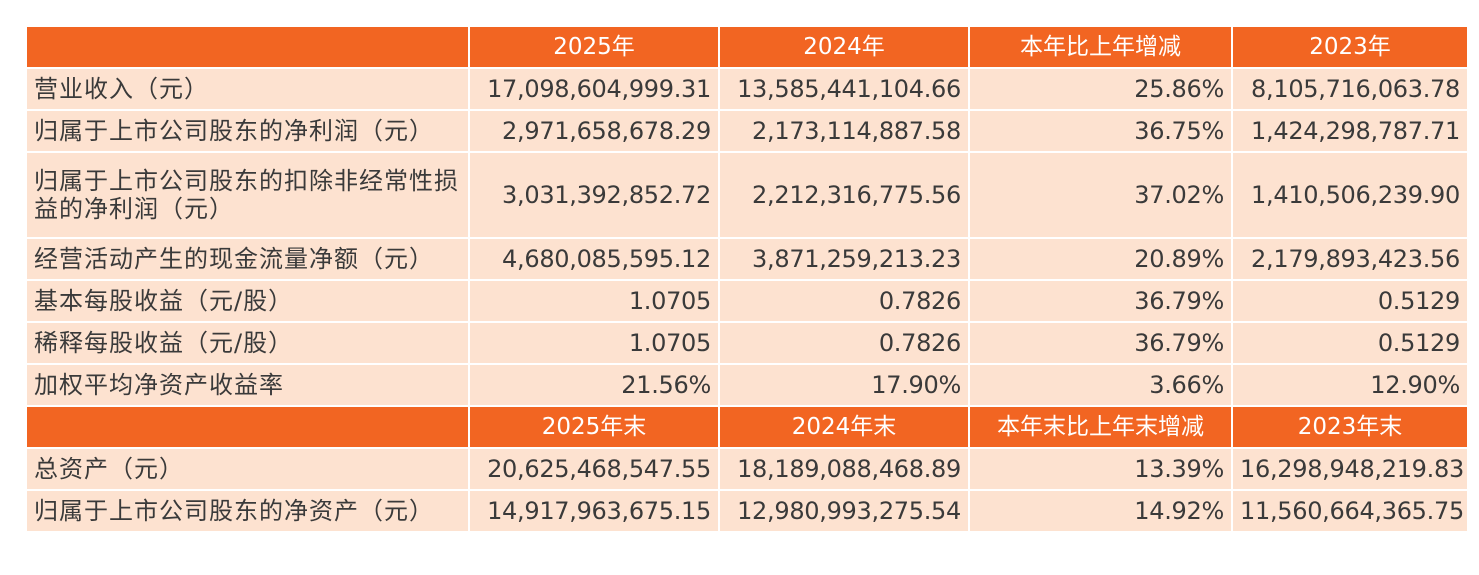 This screenshot has width=1479, height=575. Describe the element at coordinates (1100, 47) in the screenshot. I see `header-cell-yoy-change: 本年比上年增减` at that location.